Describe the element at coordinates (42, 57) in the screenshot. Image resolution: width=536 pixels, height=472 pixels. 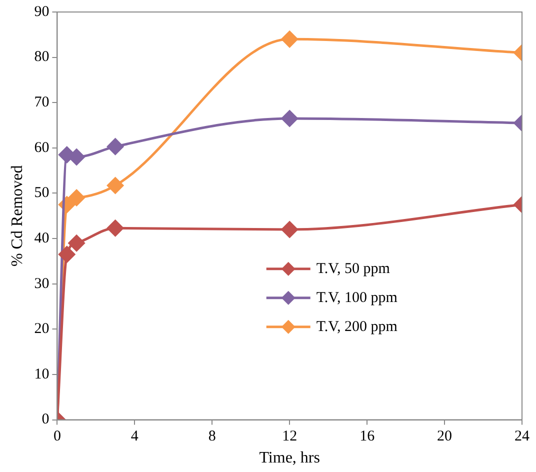
I see `y-tick-label: 80` at that location.